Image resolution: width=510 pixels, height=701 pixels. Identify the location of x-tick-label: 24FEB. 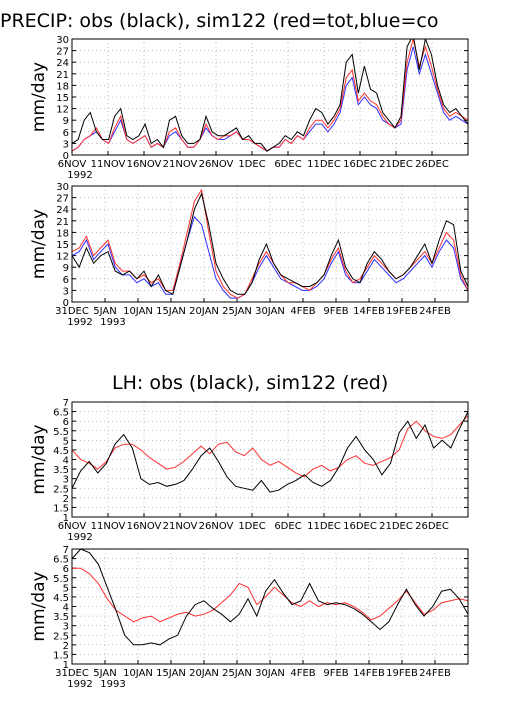
(435, 673).